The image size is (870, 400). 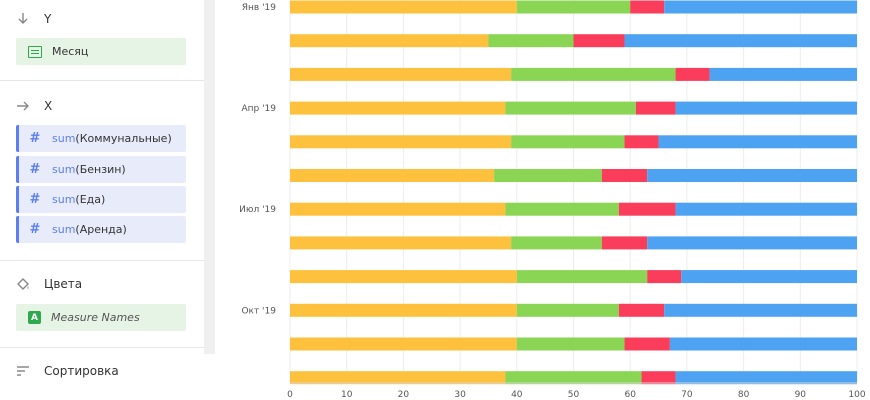 What do you see at coordinates (856, 395) in the screenshot?
I see `x-tick-label: 100` at bounding box center [856, 395].